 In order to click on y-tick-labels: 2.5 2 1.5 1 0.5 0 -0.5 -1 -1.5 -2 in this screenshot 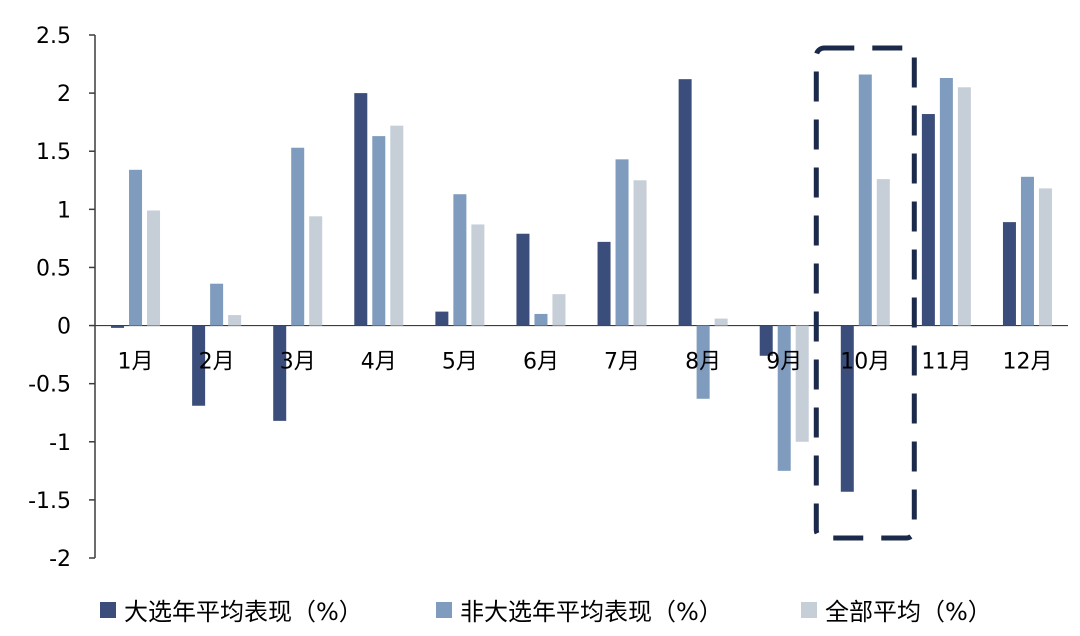, I will do `click(61, 298)`.